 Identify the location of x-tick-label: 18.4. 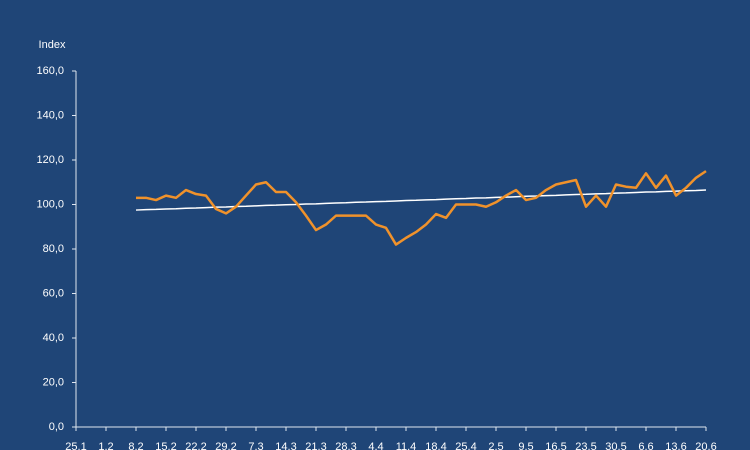
(435, 445).